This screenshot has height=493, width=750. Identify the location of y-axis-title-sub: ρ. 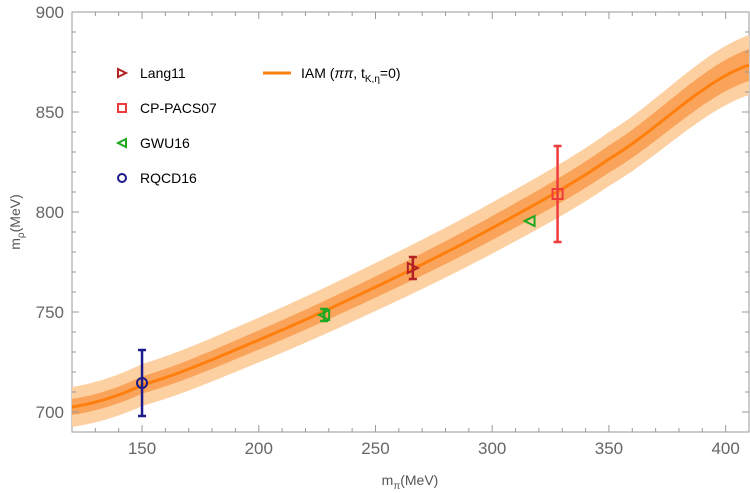
(21, 235).